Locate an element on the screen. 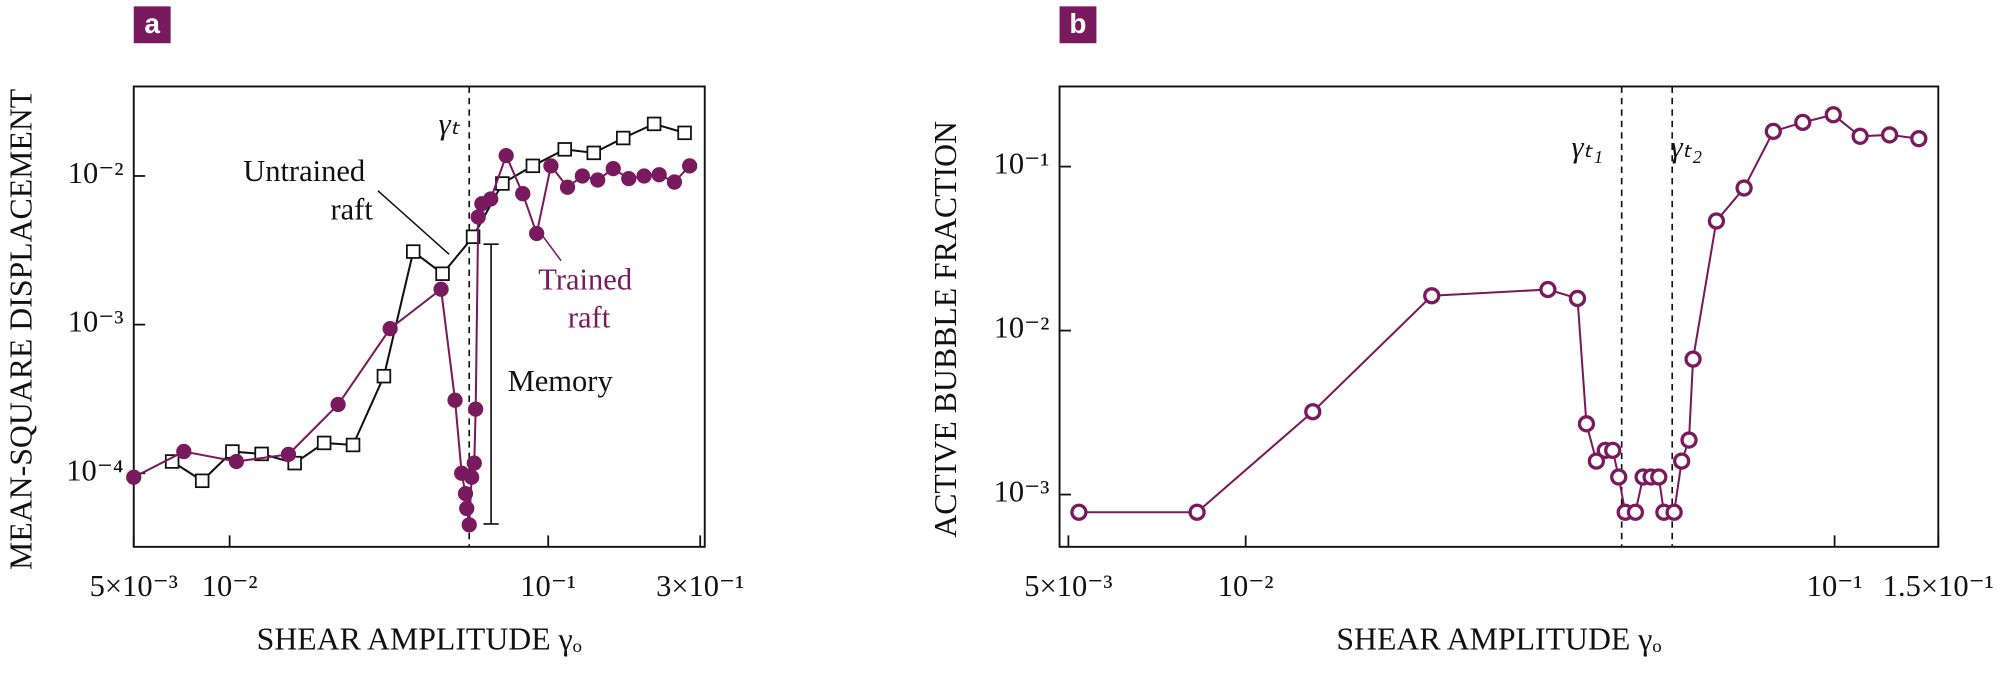 The width and height of the screenshot is (1997, 674). series-label: Untrained raft is located at coordinates (308, 190).